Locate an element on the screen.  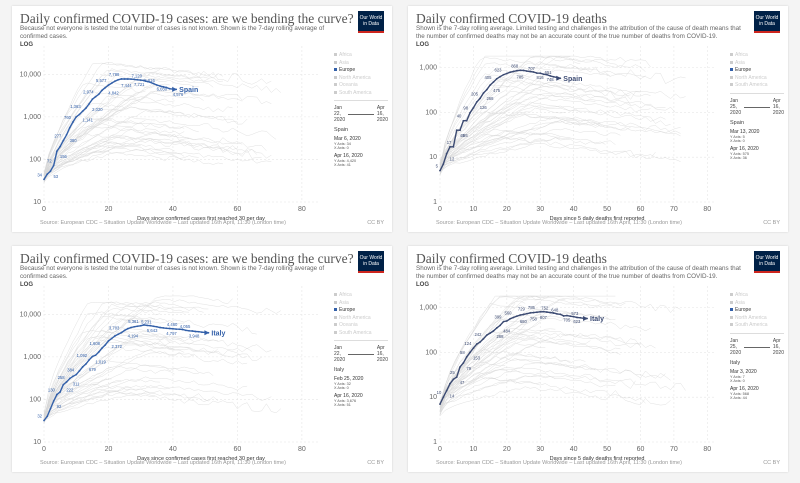
series-name-label: Spain is located at coordinates (188, 90).